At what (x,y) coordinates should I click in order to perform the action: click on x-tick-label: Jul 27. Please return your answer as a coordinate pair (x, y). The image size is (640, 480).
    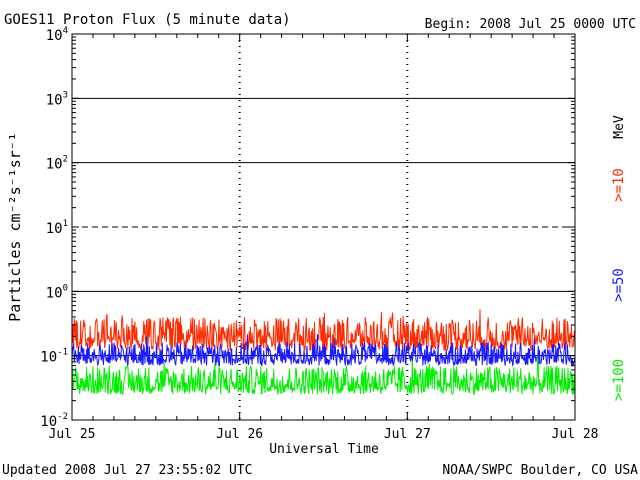
    Looking at the image, I should click on (407, 434).